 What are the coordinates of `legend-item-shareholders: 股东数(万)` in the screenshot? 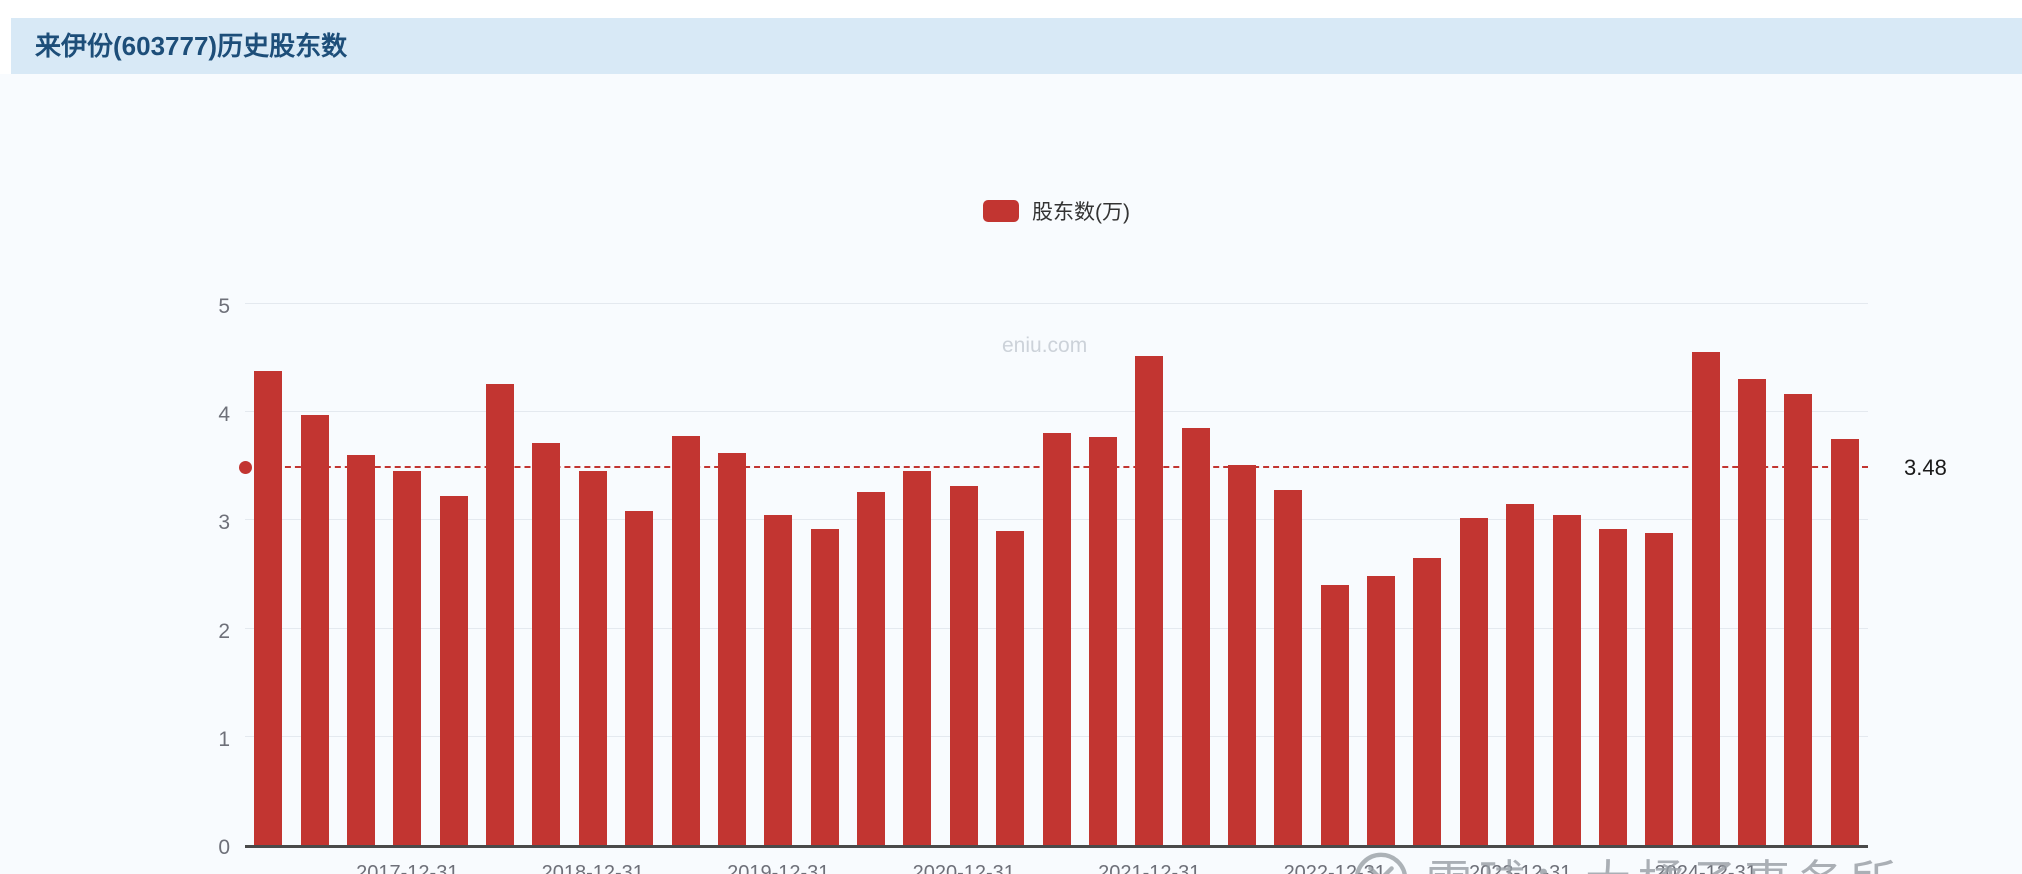 It's located at (1056, 211).